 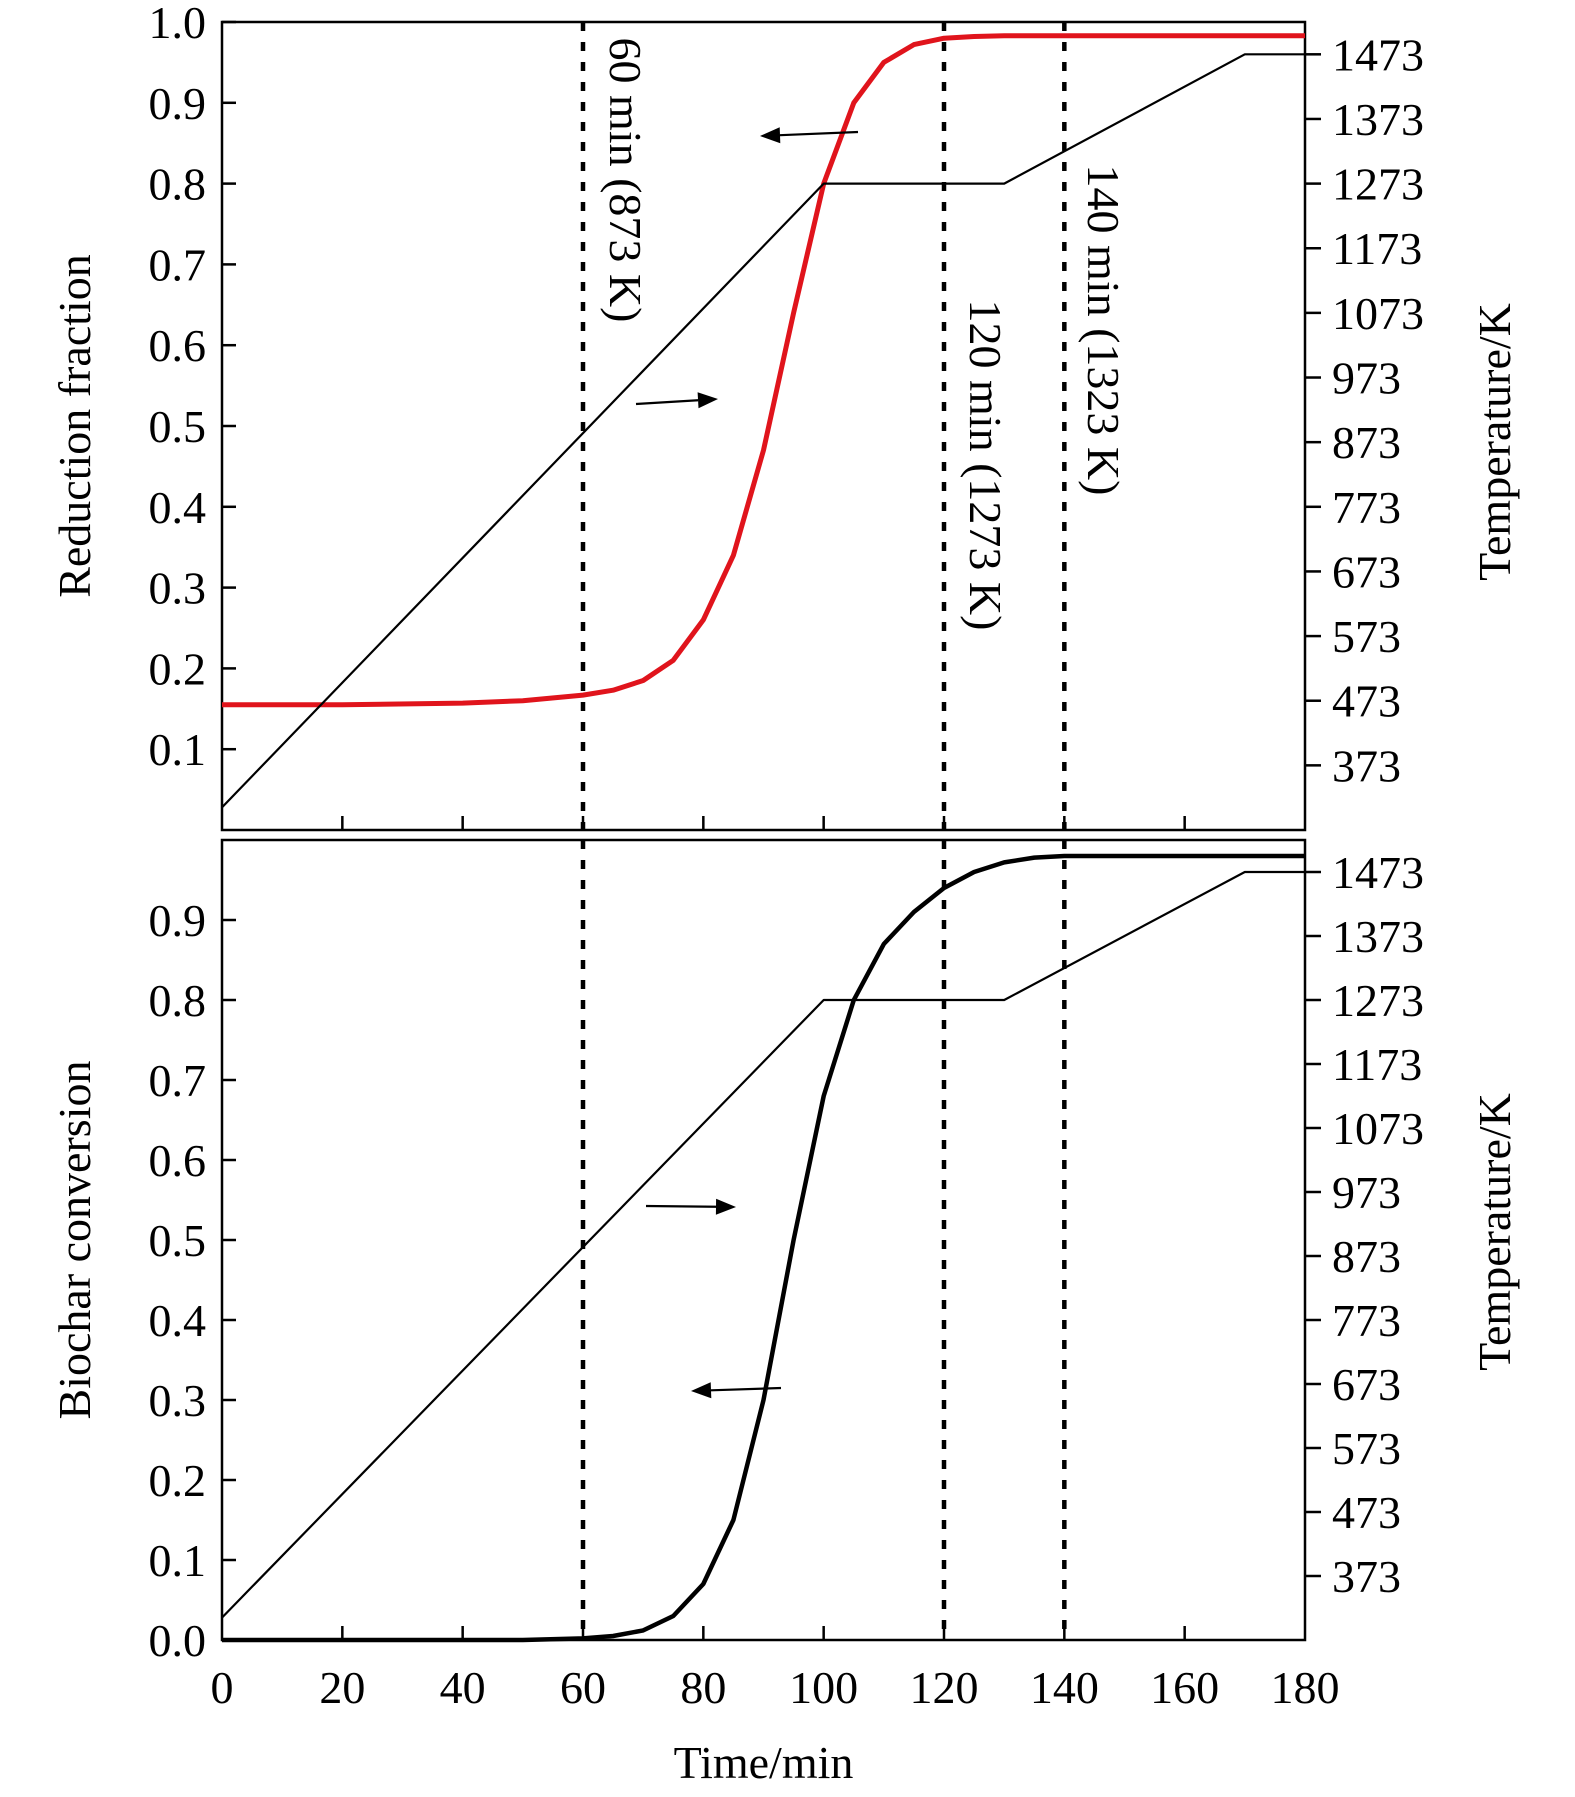 What do you see at coordinates (1378, 313) in the screenshot?
I see `top-y2-tick-label: 1073` at bounding box center [1378, 313].